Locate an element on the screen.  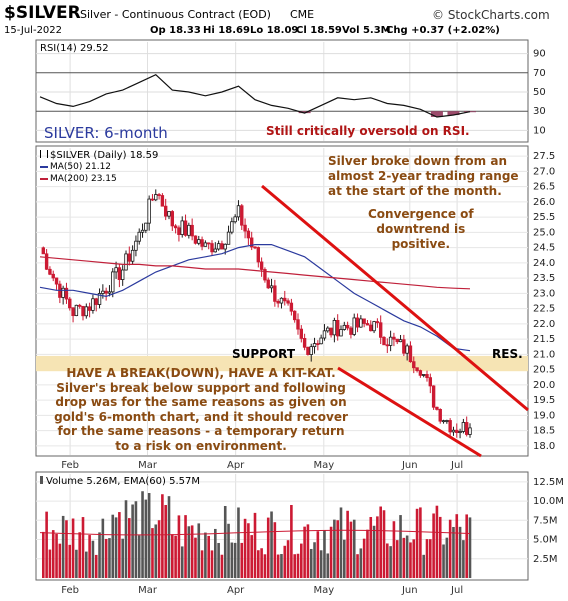
price-tick-label: 24.0 is located at coordinates (544, 263).